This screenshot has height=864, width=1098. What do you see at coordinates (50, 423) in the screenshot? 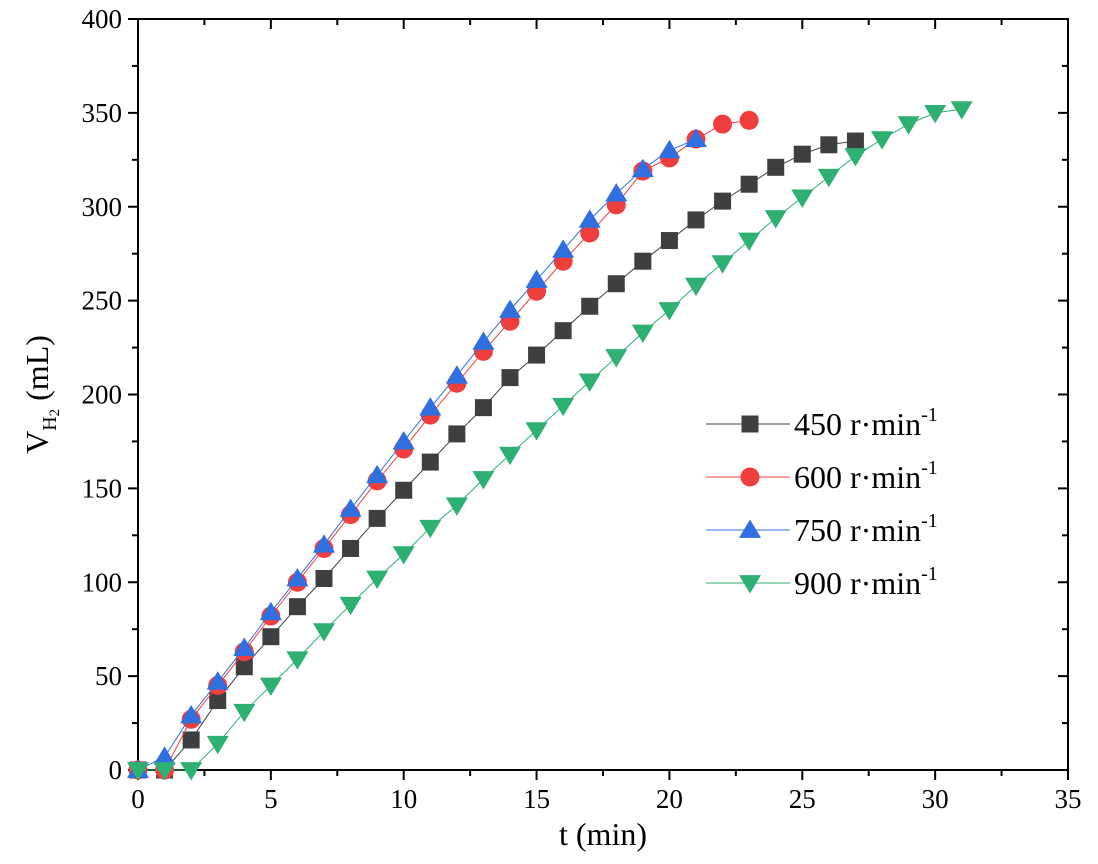
I see `y-axis-title-subscript: H` at bounding box center [50, 423].